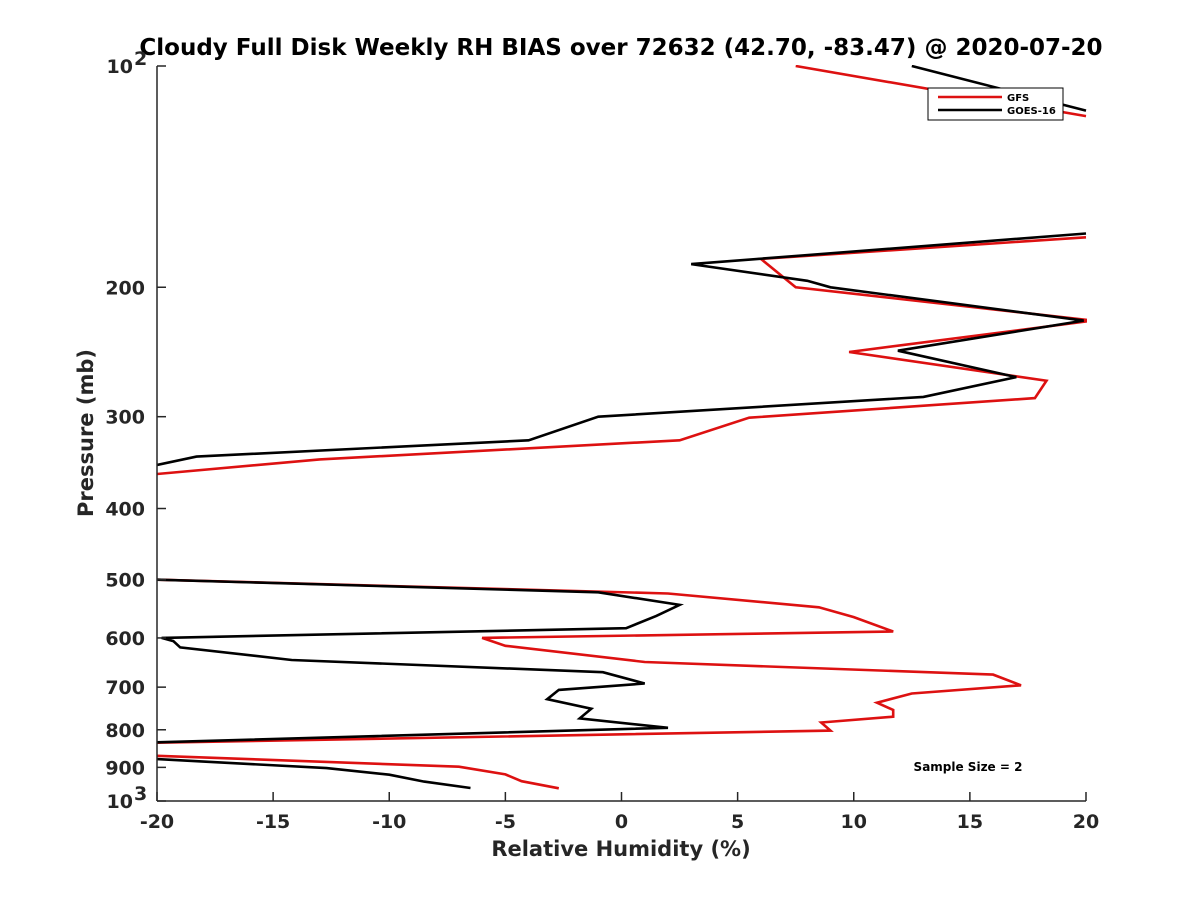 Image resolution: width=1200 pixels, height=900 pixels. I want to click on y-tick-label: 900, so click(125, 768).